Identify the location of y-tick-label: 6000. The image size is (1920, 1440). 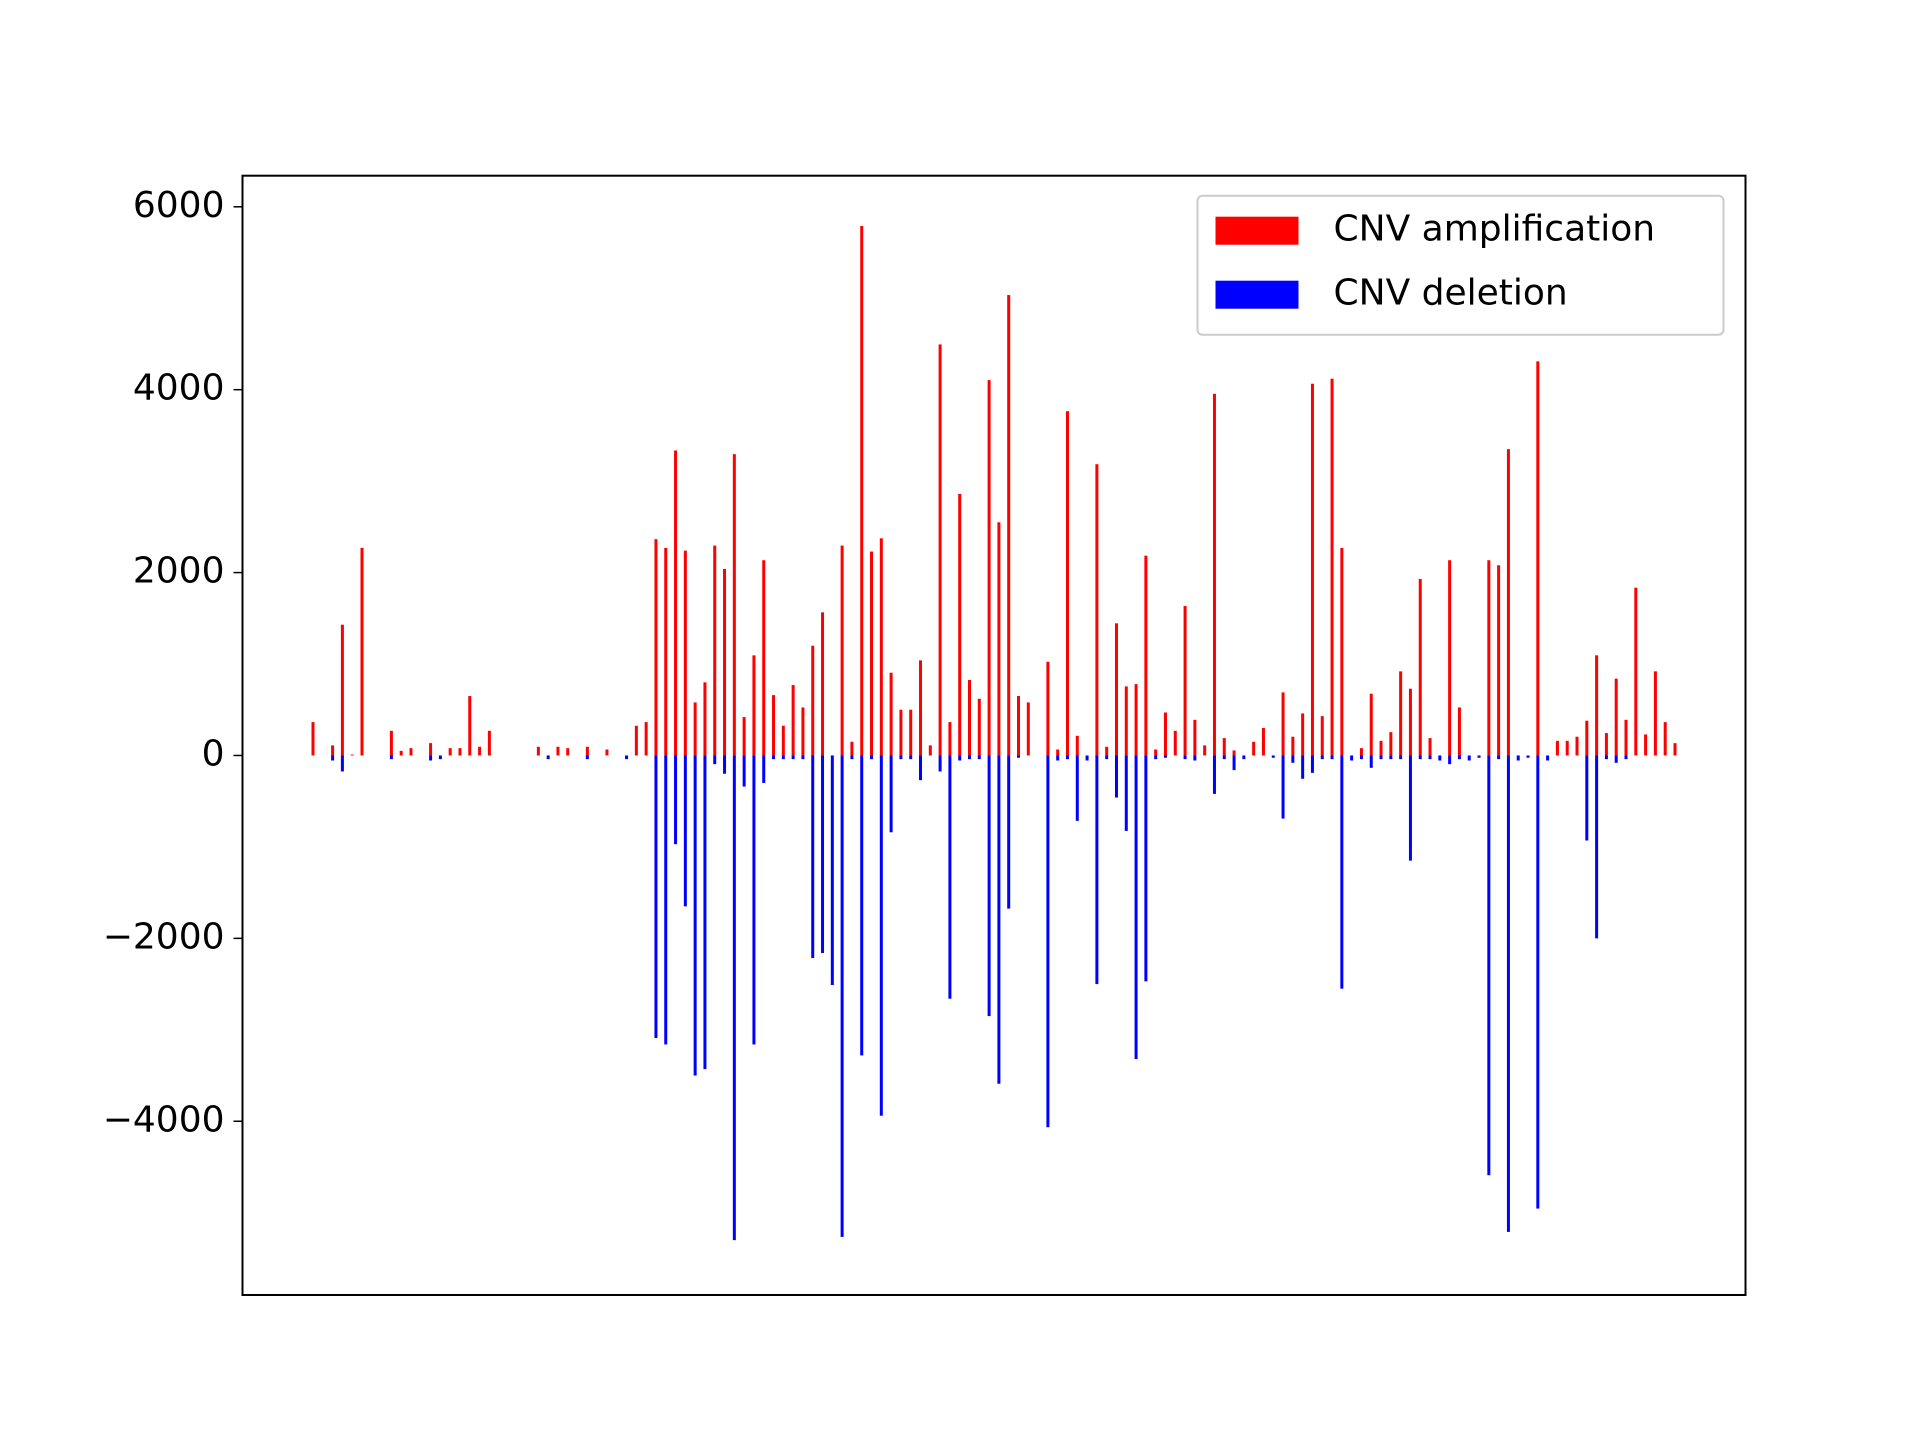
(179, 205).